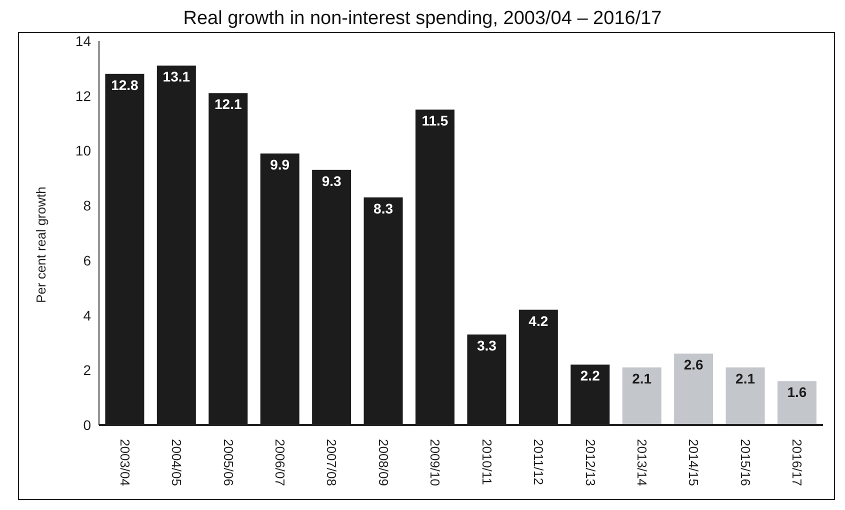  I want to click on y-tick-label: 8, so click(87, 206).